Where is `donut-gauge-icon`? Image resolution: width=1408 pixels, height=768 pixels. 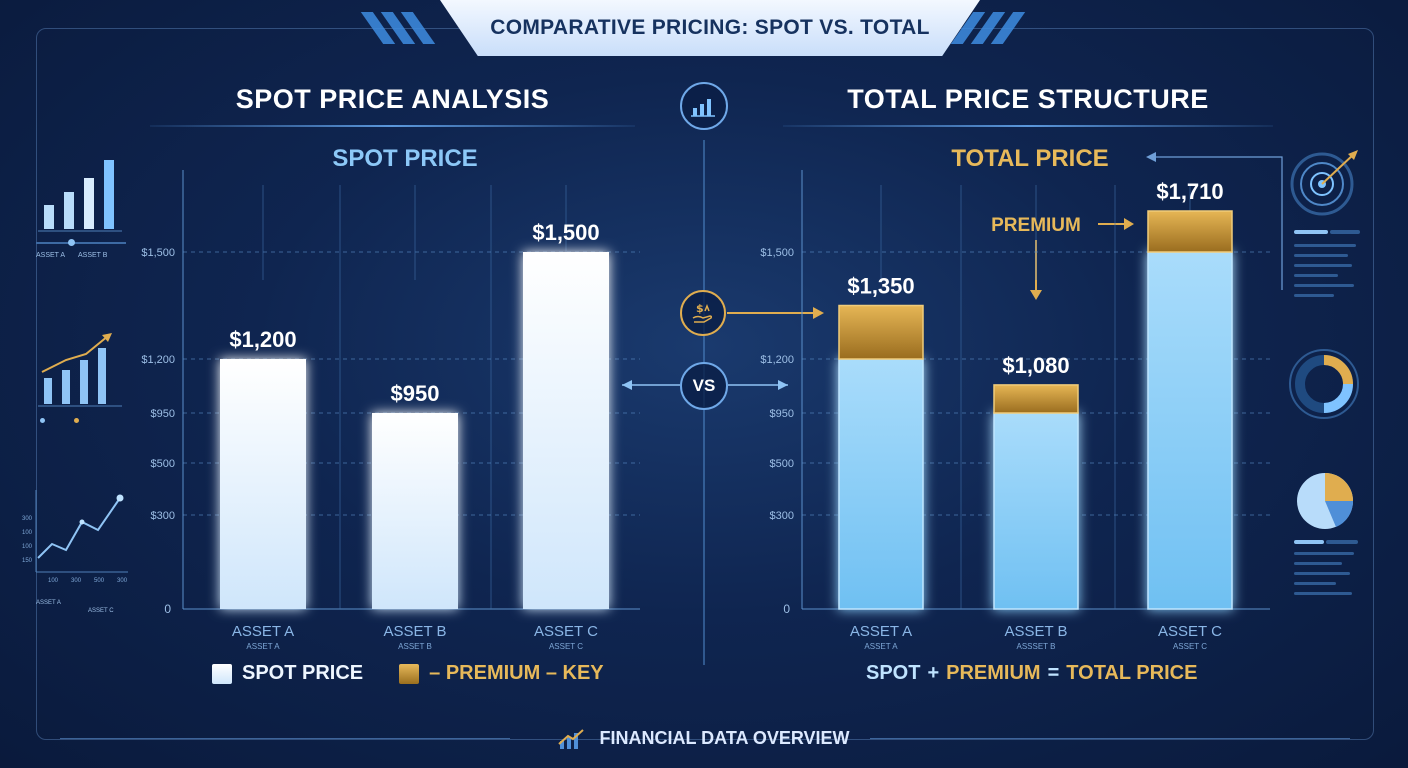 donut-gauge-icon is located at coordinates (1324, 384).